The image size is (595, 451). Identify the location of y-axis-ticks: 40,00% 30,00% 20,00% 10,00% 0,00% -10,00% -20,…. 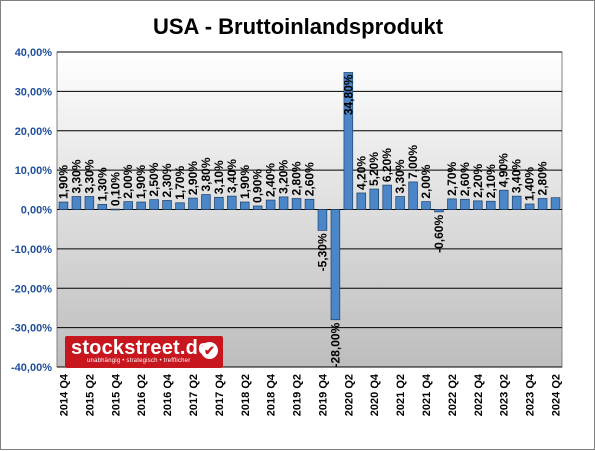
(31, 210).